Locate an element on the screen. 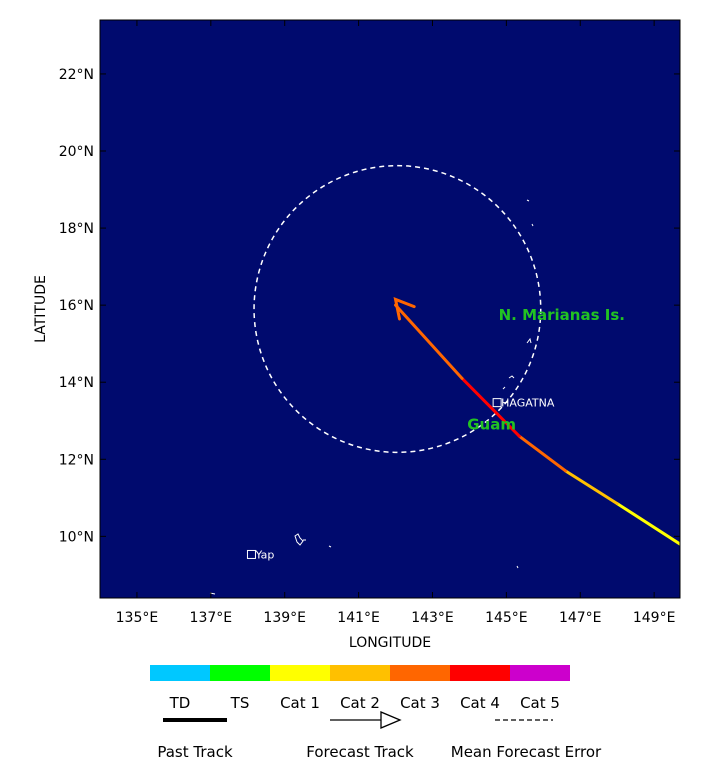  forecast-track is located at coordinates (537, 424).